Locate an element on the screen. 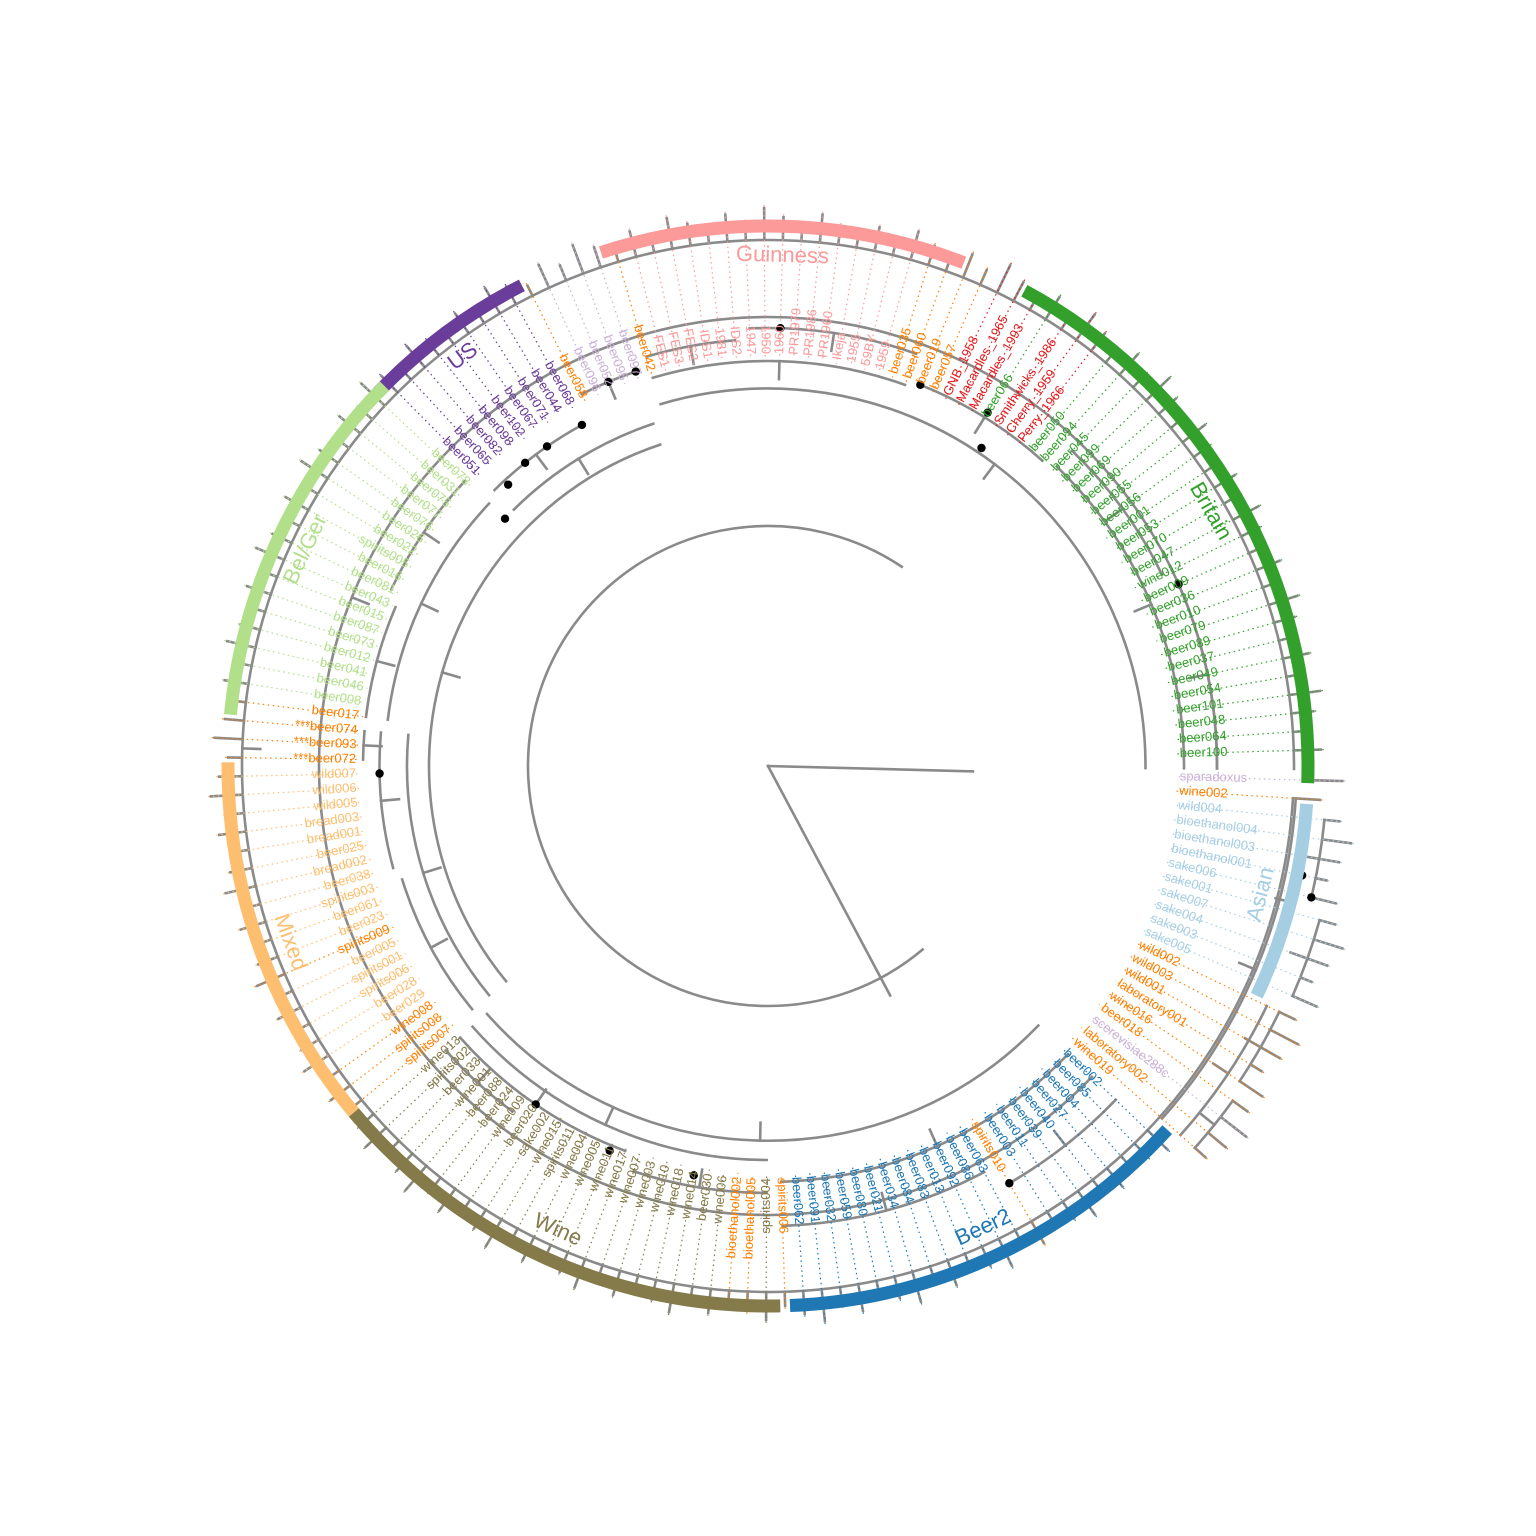  main-arc is located at coordinates (725, 766).